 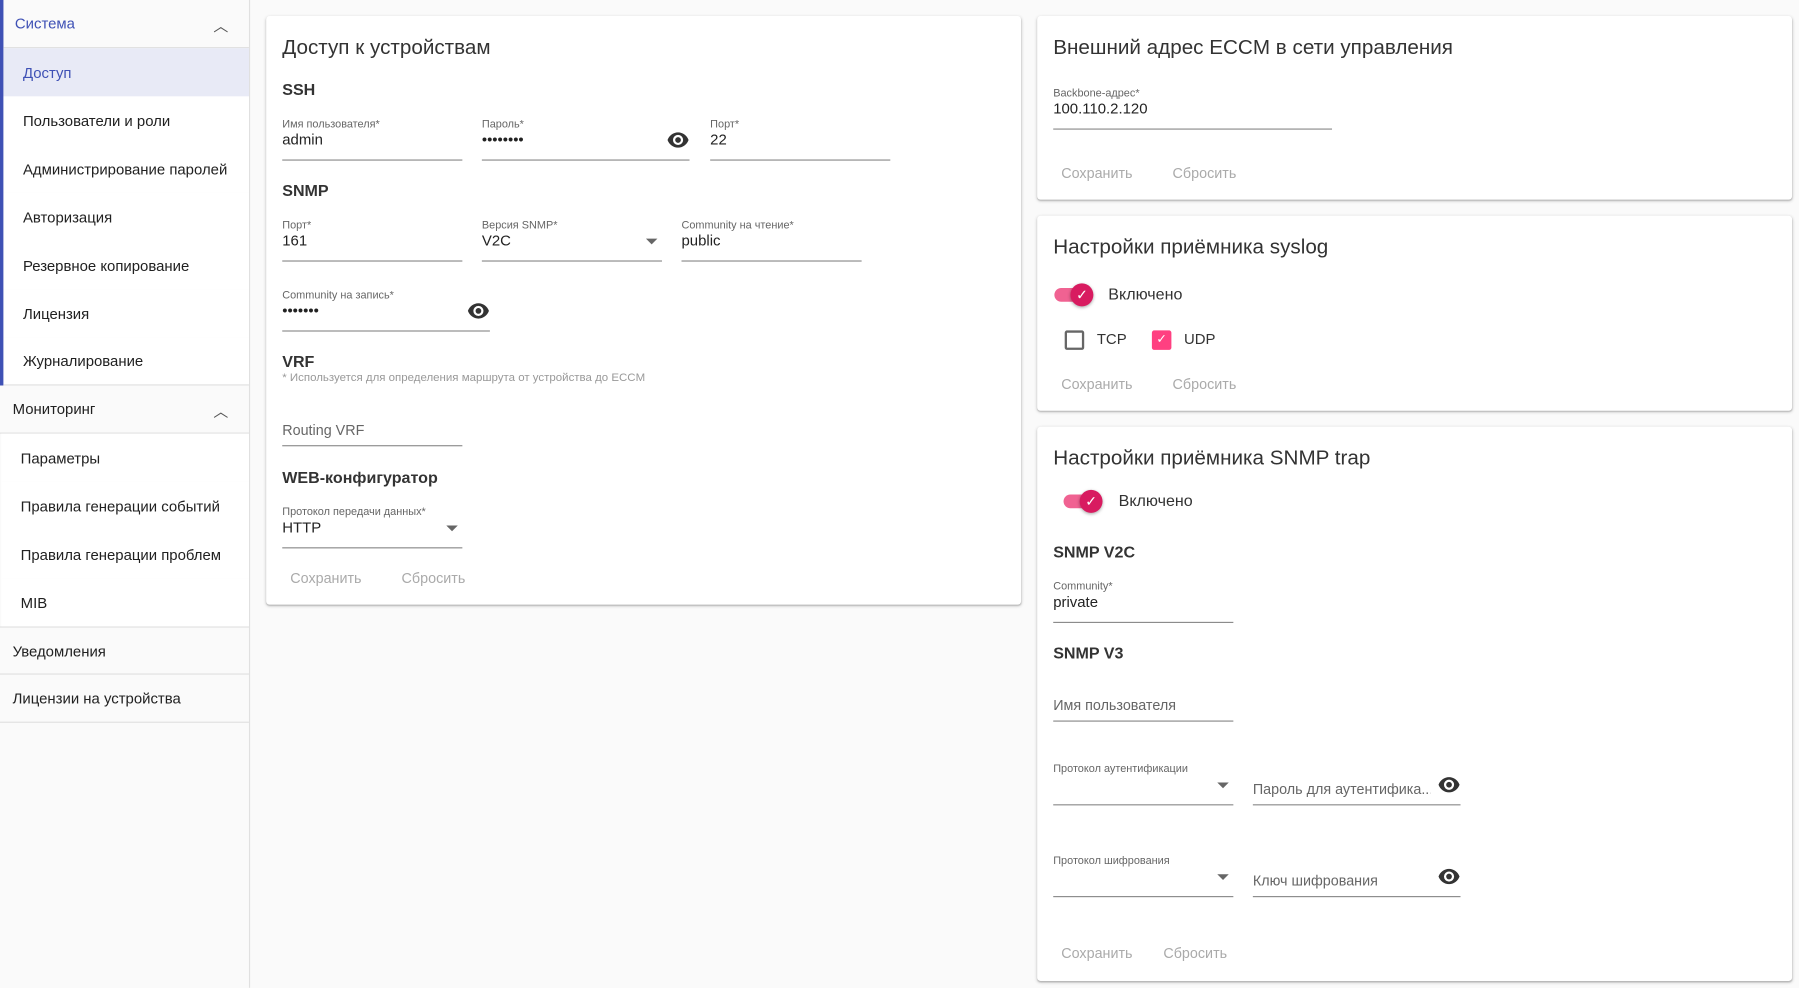 What do you see at coordinates (1204, 173) in the screenshot?
I see `eccm-reset-button: Сбросить` at bounding box center [1204, 173].